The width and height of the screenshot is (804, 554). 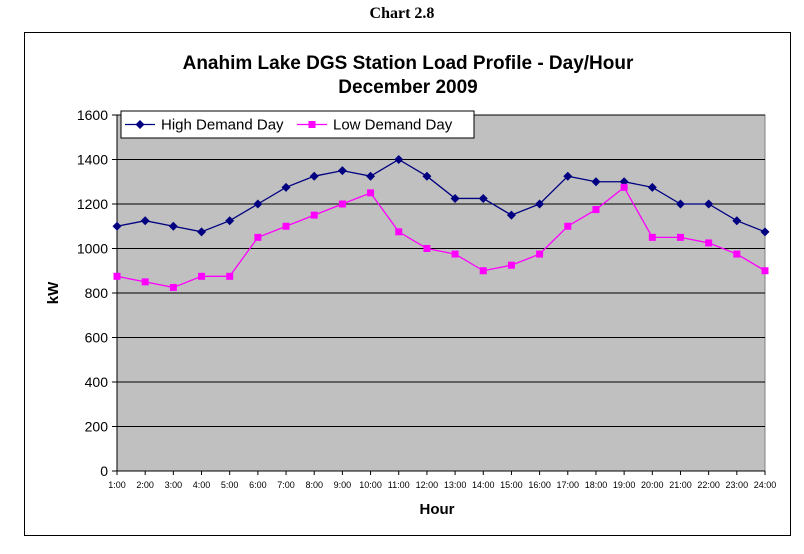 I want to click on y-tick-label: 1400, so click(x=92, y=160).